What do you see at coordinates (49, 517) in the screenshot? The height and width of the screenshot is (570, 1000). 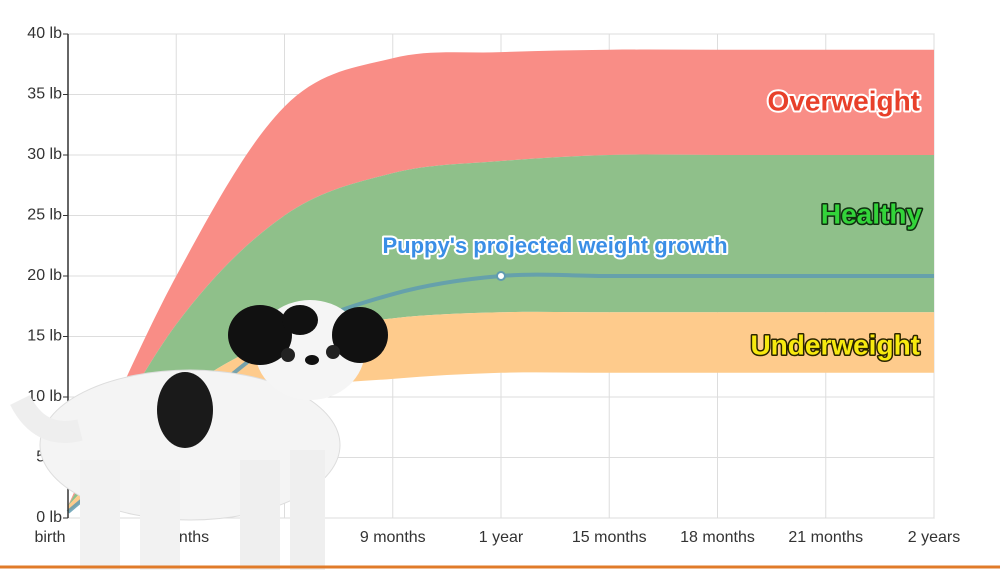 I see `y-tick-label: 0 lb` at bounding box center [49, 517].